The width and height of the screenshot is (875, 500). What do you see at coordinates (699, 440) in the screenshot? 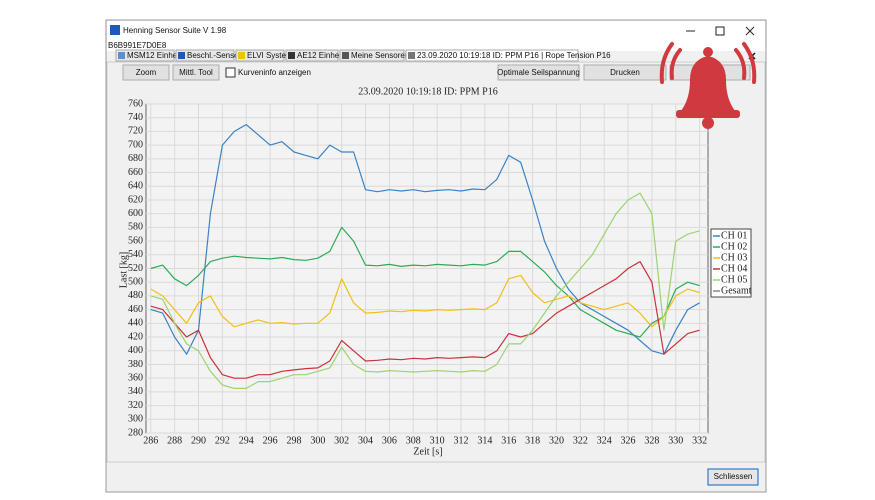
I see `x-tick-label: 332` at bounding box center [699, 440].